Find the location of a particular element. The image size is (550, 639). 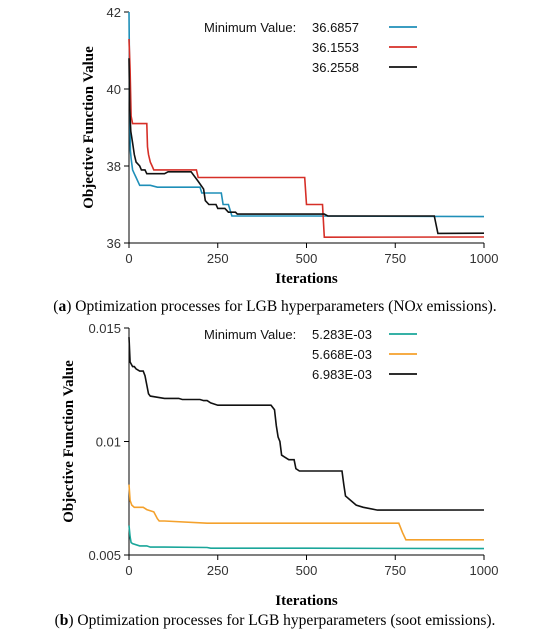

y-tick-label: 0.01 is located at coordinates (108, 442).